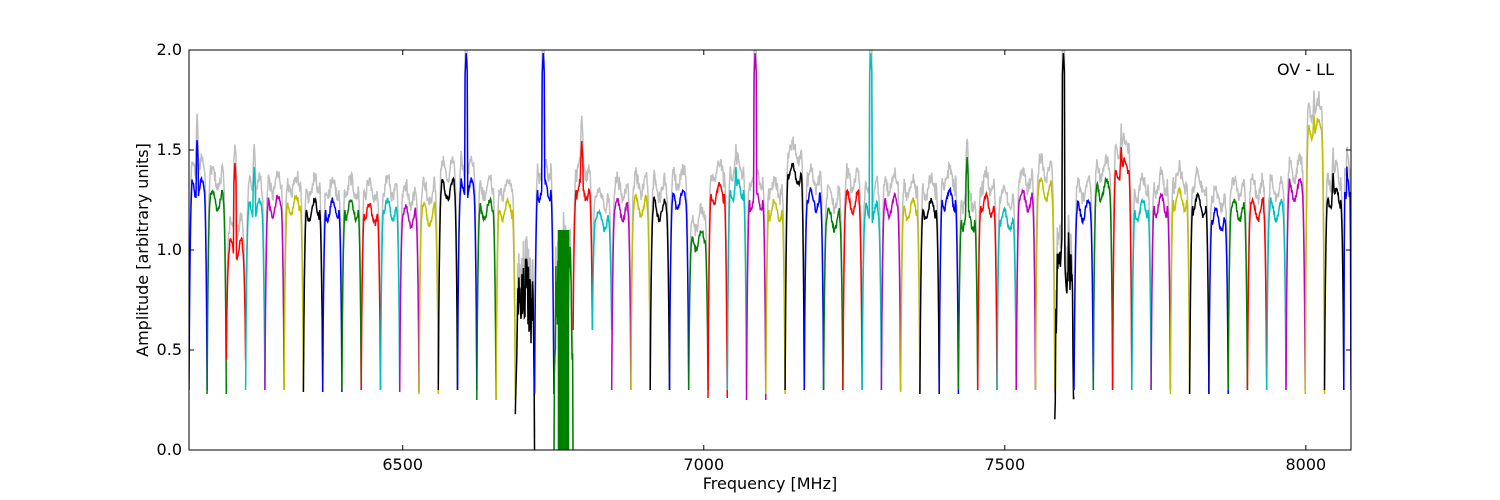  I want to click on y-tick-label: 2.0, so click(169, 49).